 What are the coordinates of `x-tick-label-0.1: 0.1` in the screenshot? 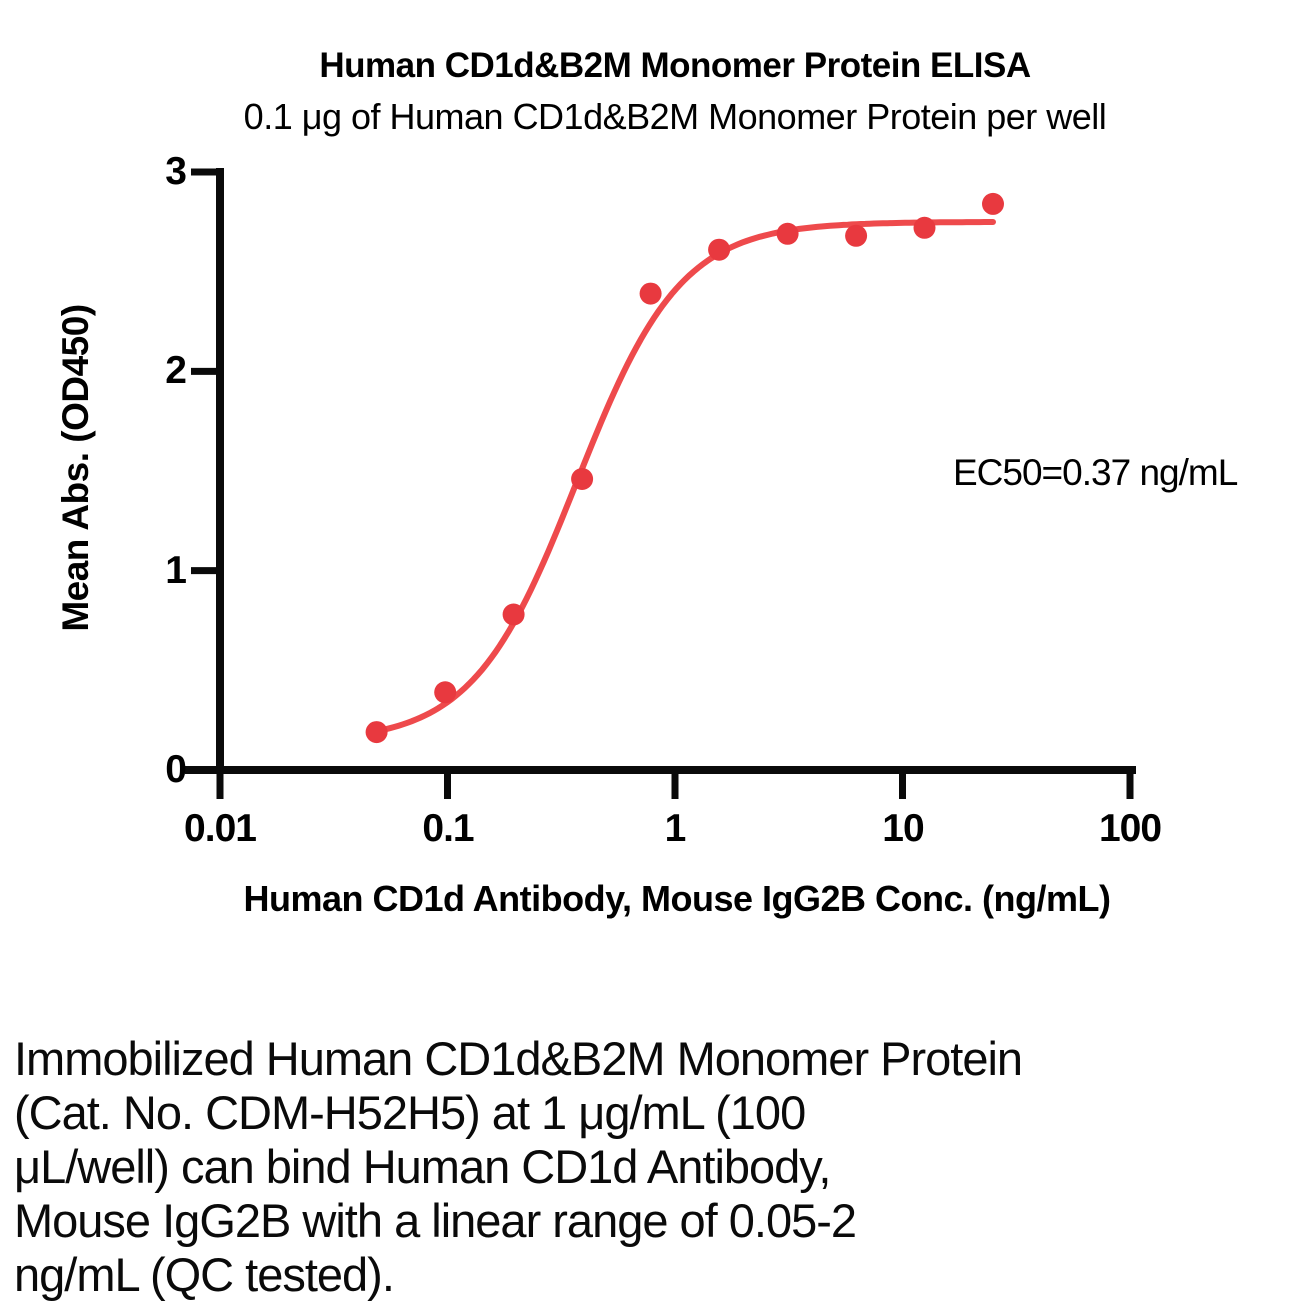 It's located at (448, 828).